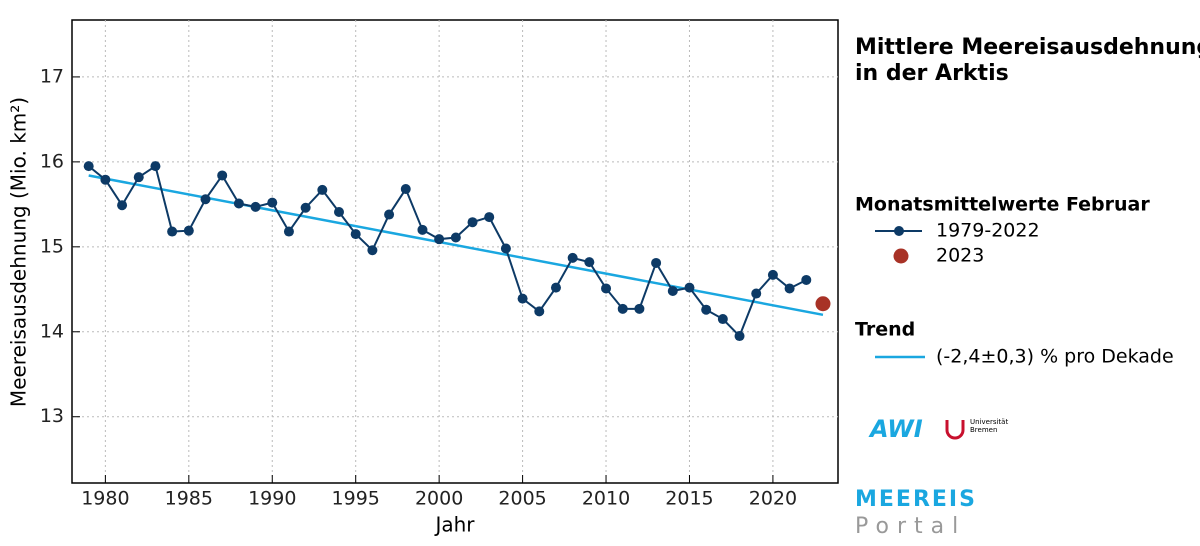 Image resolution: width=1200 pixels, height=546 pixels. Describe the element at coordinates (52, 161) in the screenshot. I see `y-tick-label: 16` at that location.